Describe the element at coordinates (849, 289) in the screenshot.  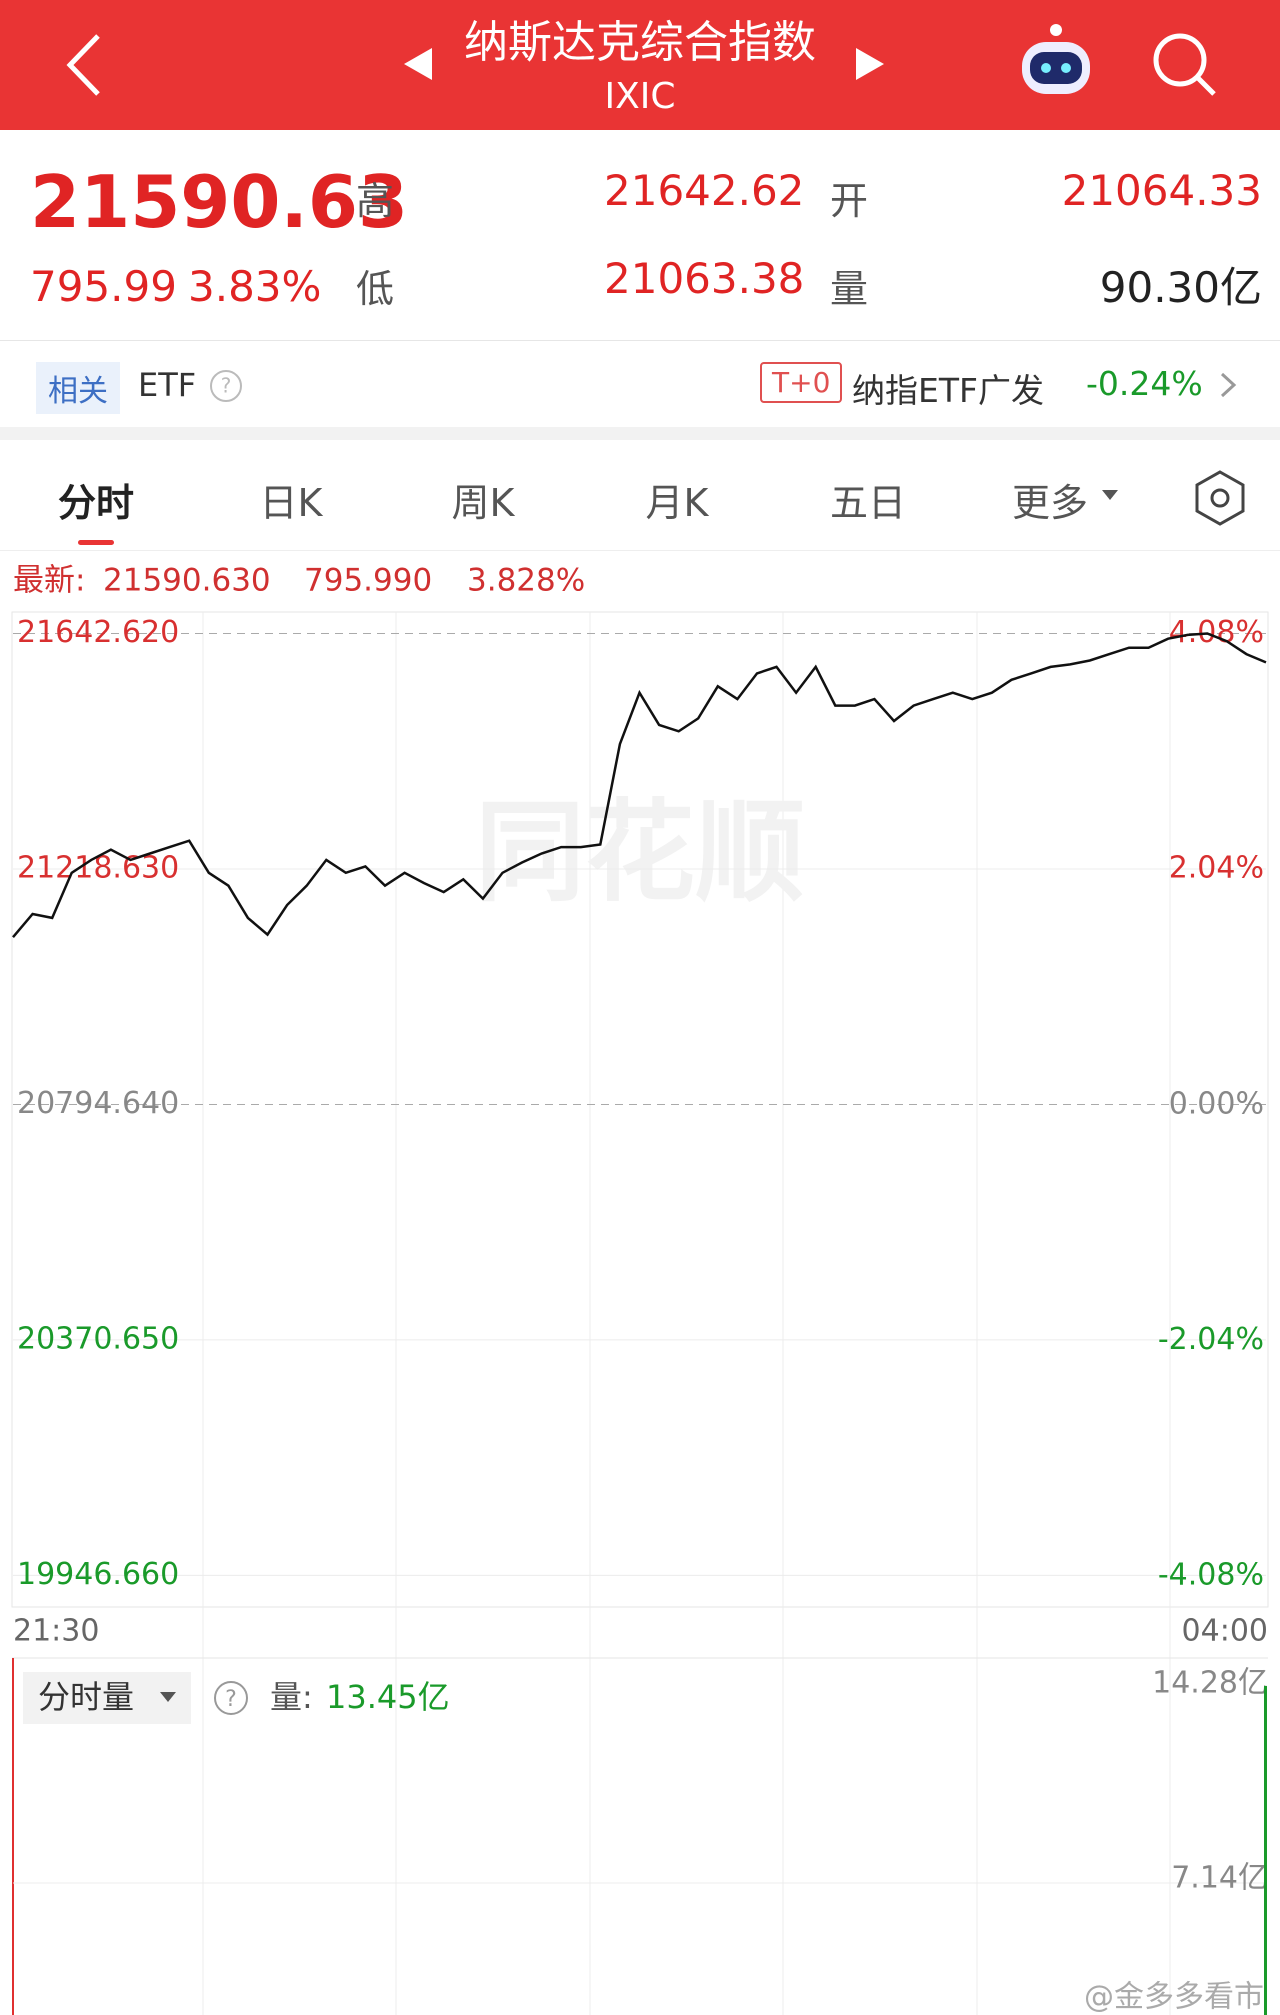
I see `vol-label: 量` at that location.